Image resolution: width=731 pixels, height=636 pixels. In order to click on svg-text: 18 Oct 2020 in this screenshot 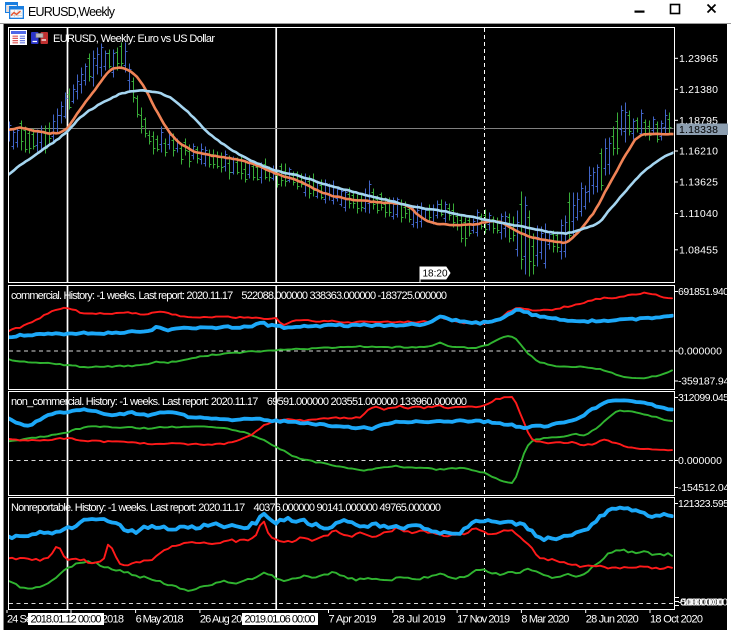, I will do `click(676, 620)`.